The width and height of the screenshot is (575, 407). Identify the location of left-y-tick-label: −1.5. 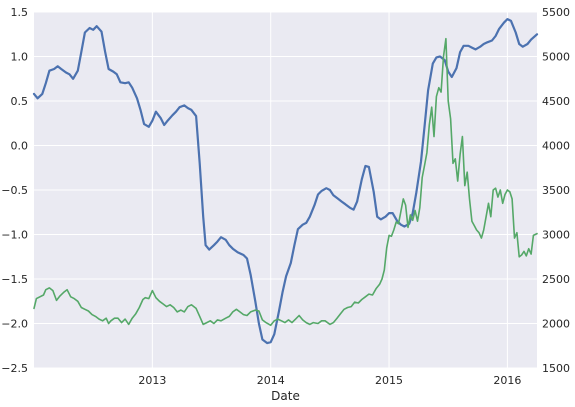
(14, 279).